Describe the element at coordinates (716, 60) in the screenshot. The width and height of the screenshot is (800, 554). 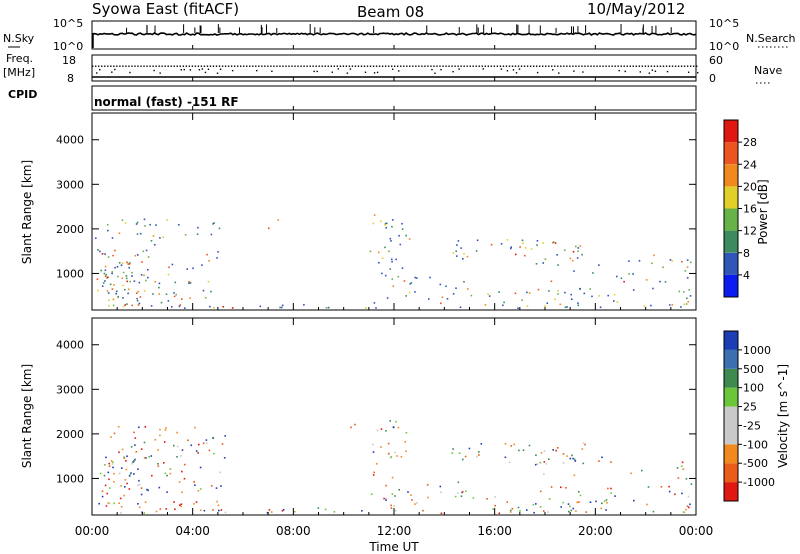
I see `nave-tick-top: 60` at that location.